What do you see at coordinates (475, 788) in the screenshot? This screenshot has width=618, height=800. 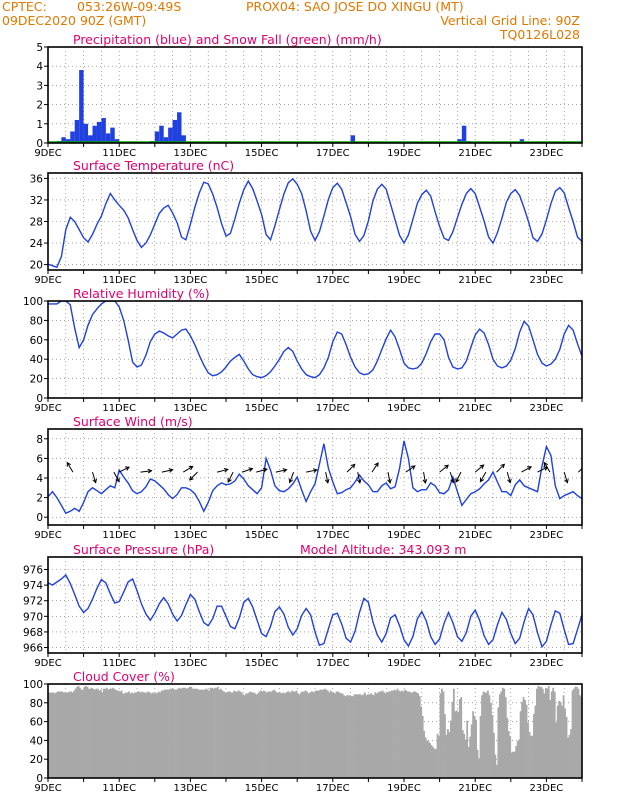 I see `x-tick-label: 21DEC` at bounding box center [475, 788].